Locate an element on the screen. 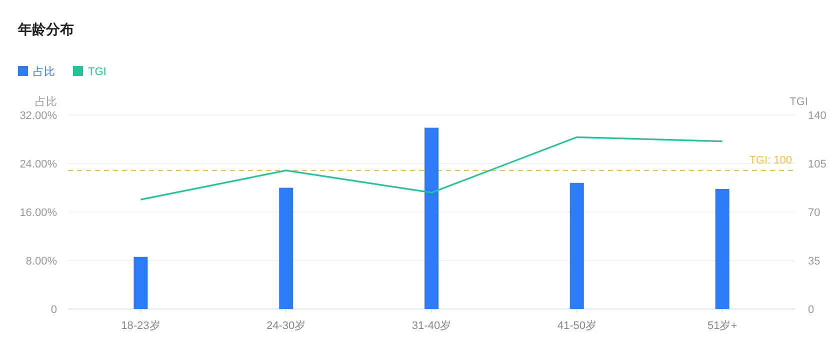 This screenshot has width=839, height=364. y2-tick-label: 70 is located at coordinates (814, 213).